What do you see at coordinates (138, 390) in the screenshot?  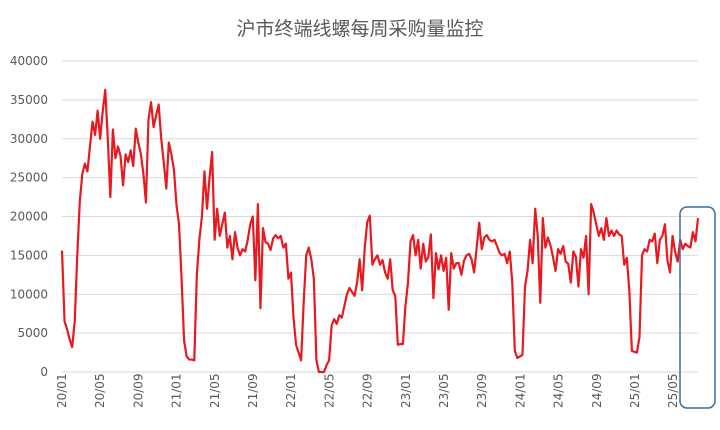 I see `x-tick-label: 20/09` at bounding box center [138, 390].